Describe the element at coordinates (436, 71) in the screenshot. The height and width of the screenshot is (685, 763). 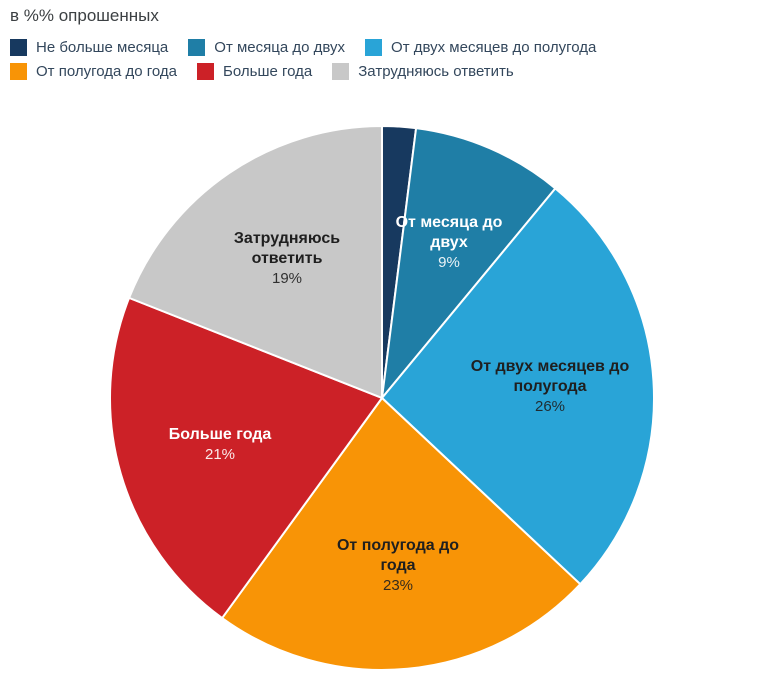
I see `legend-label: Затрудняюсь ответить` at that location.